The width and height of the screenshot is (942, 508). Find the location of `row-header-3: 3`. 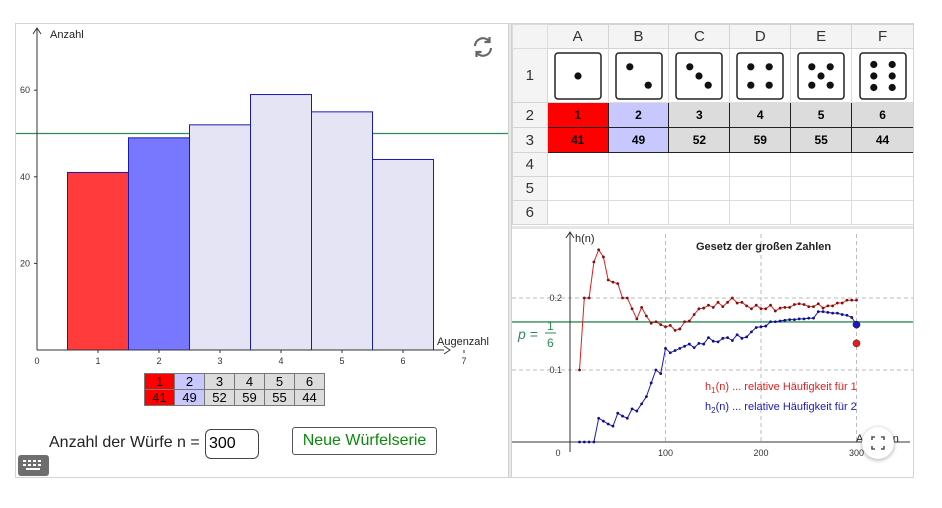

row-header-3: 3 is located at coordinates (530, 140).